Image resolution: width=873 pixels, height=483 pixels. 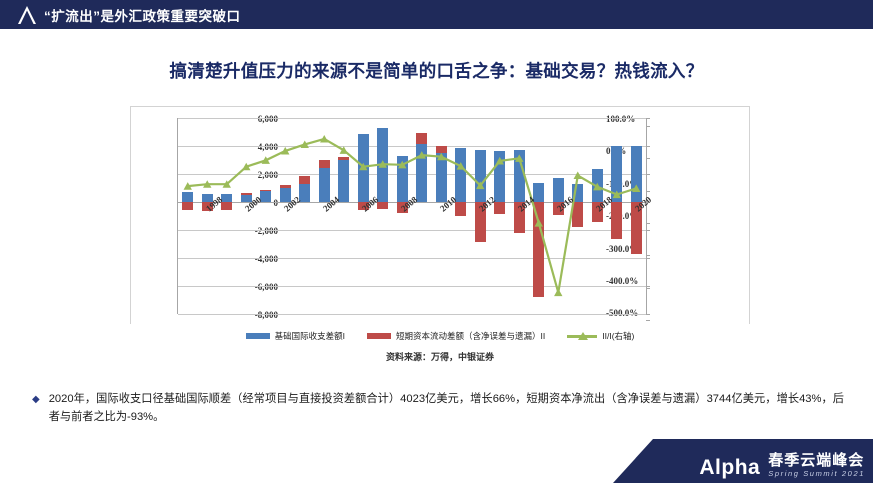 I want to click on footer-banner-shape, so click(x=743, y=461).